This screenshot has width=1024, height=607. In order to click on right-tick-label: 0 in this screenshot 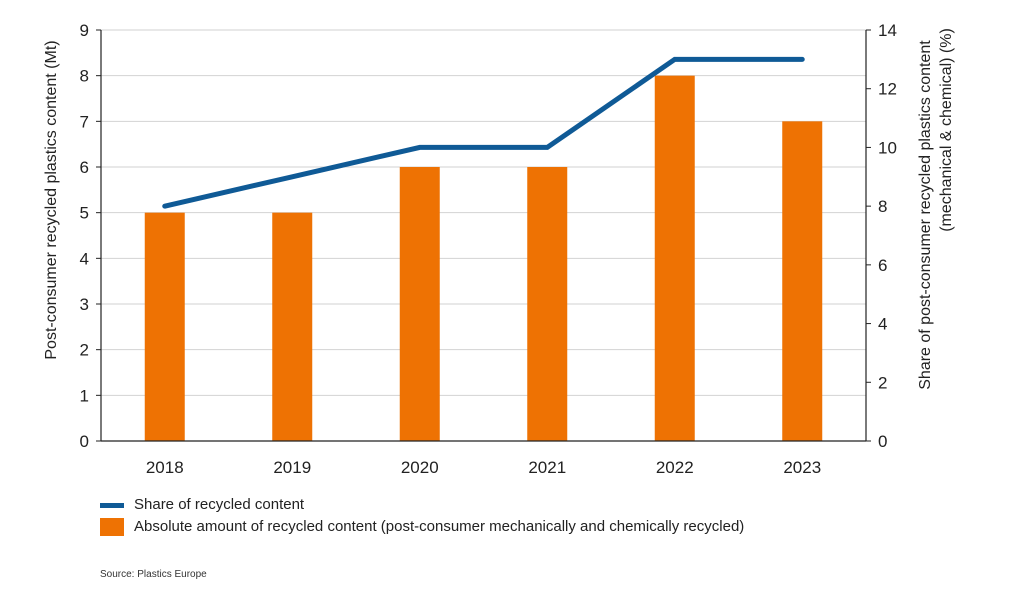, I will do `click(882, 441)`.